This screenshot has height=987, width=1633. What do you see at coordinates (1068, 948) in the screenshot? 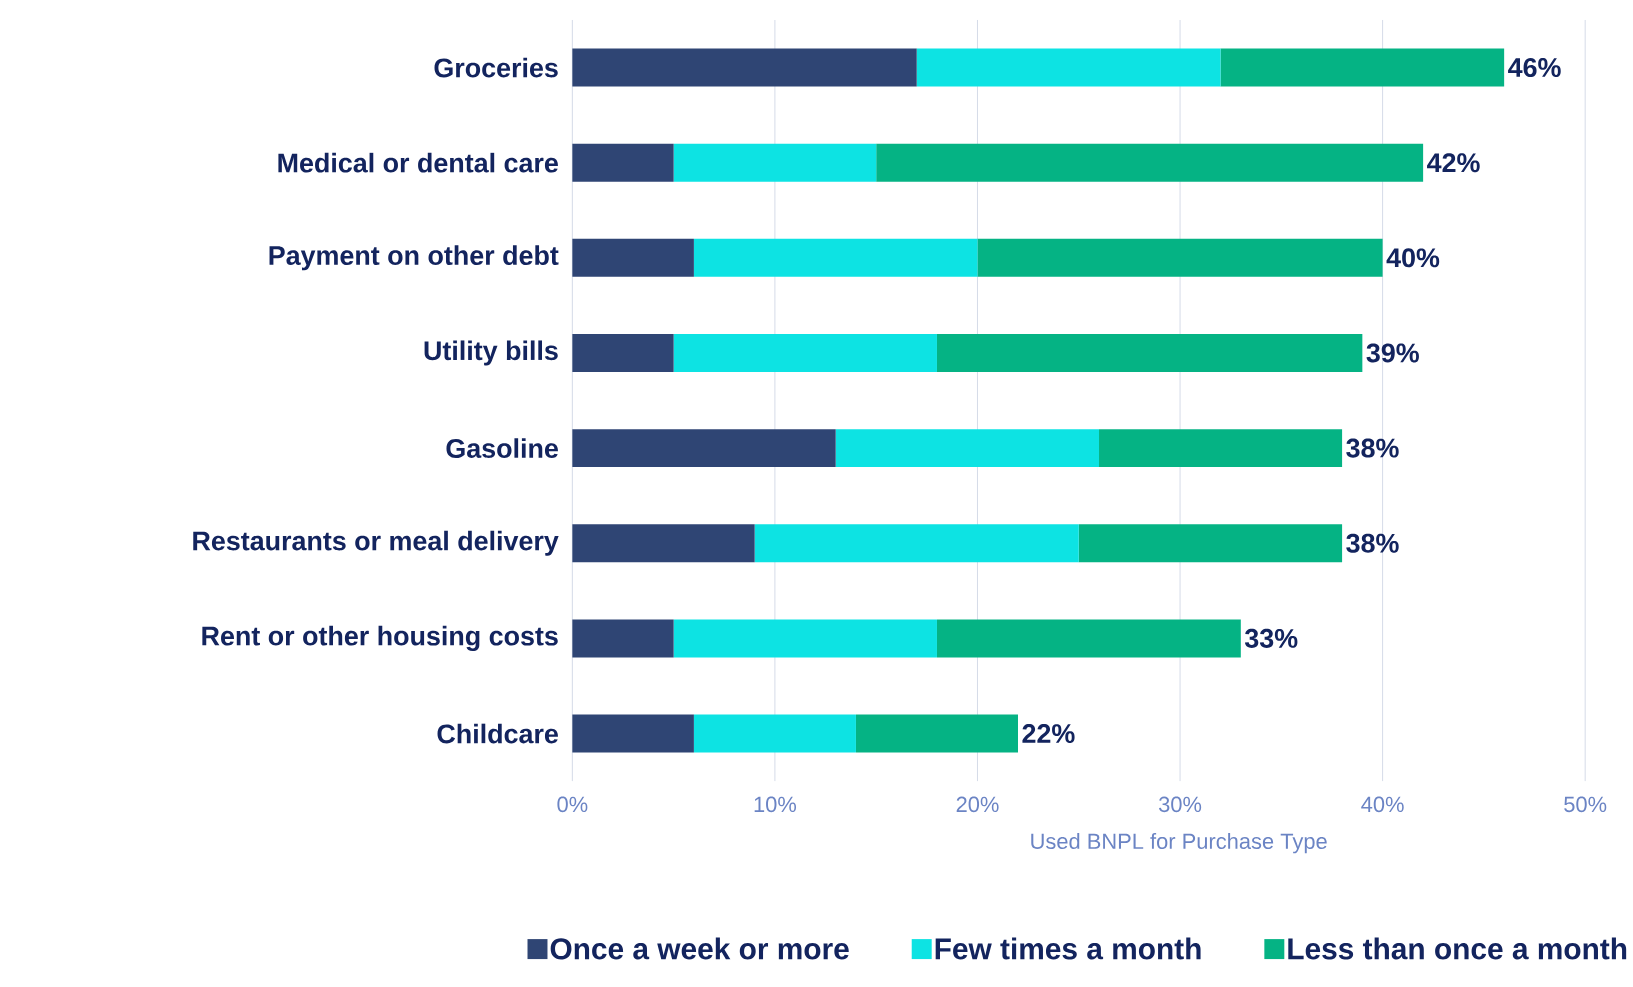
I see `legend-label: Few times a month` at bounding box center [1068, 948].